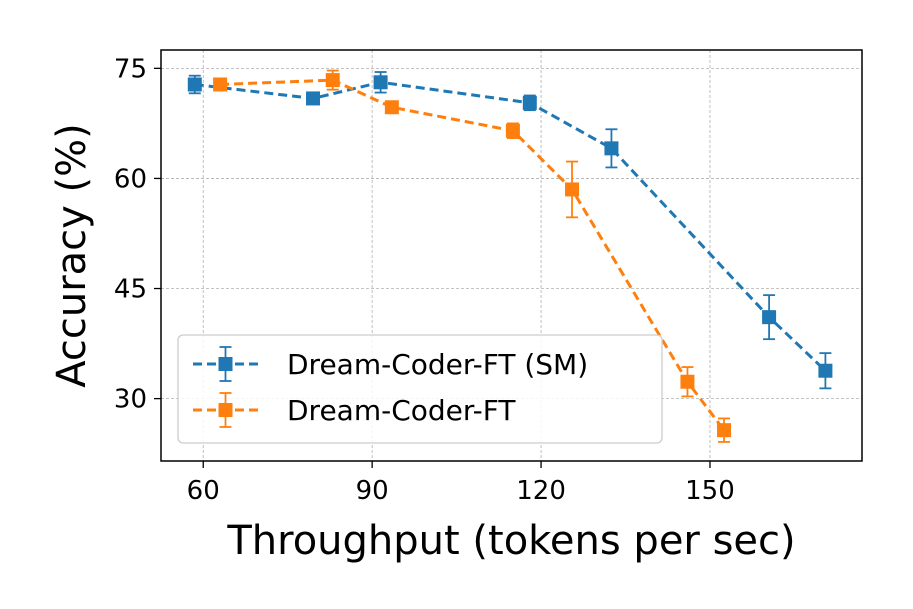 The width and height of the screenshot is (913, 609). I want to click on x-tick-label: 60, so click(203, 491).